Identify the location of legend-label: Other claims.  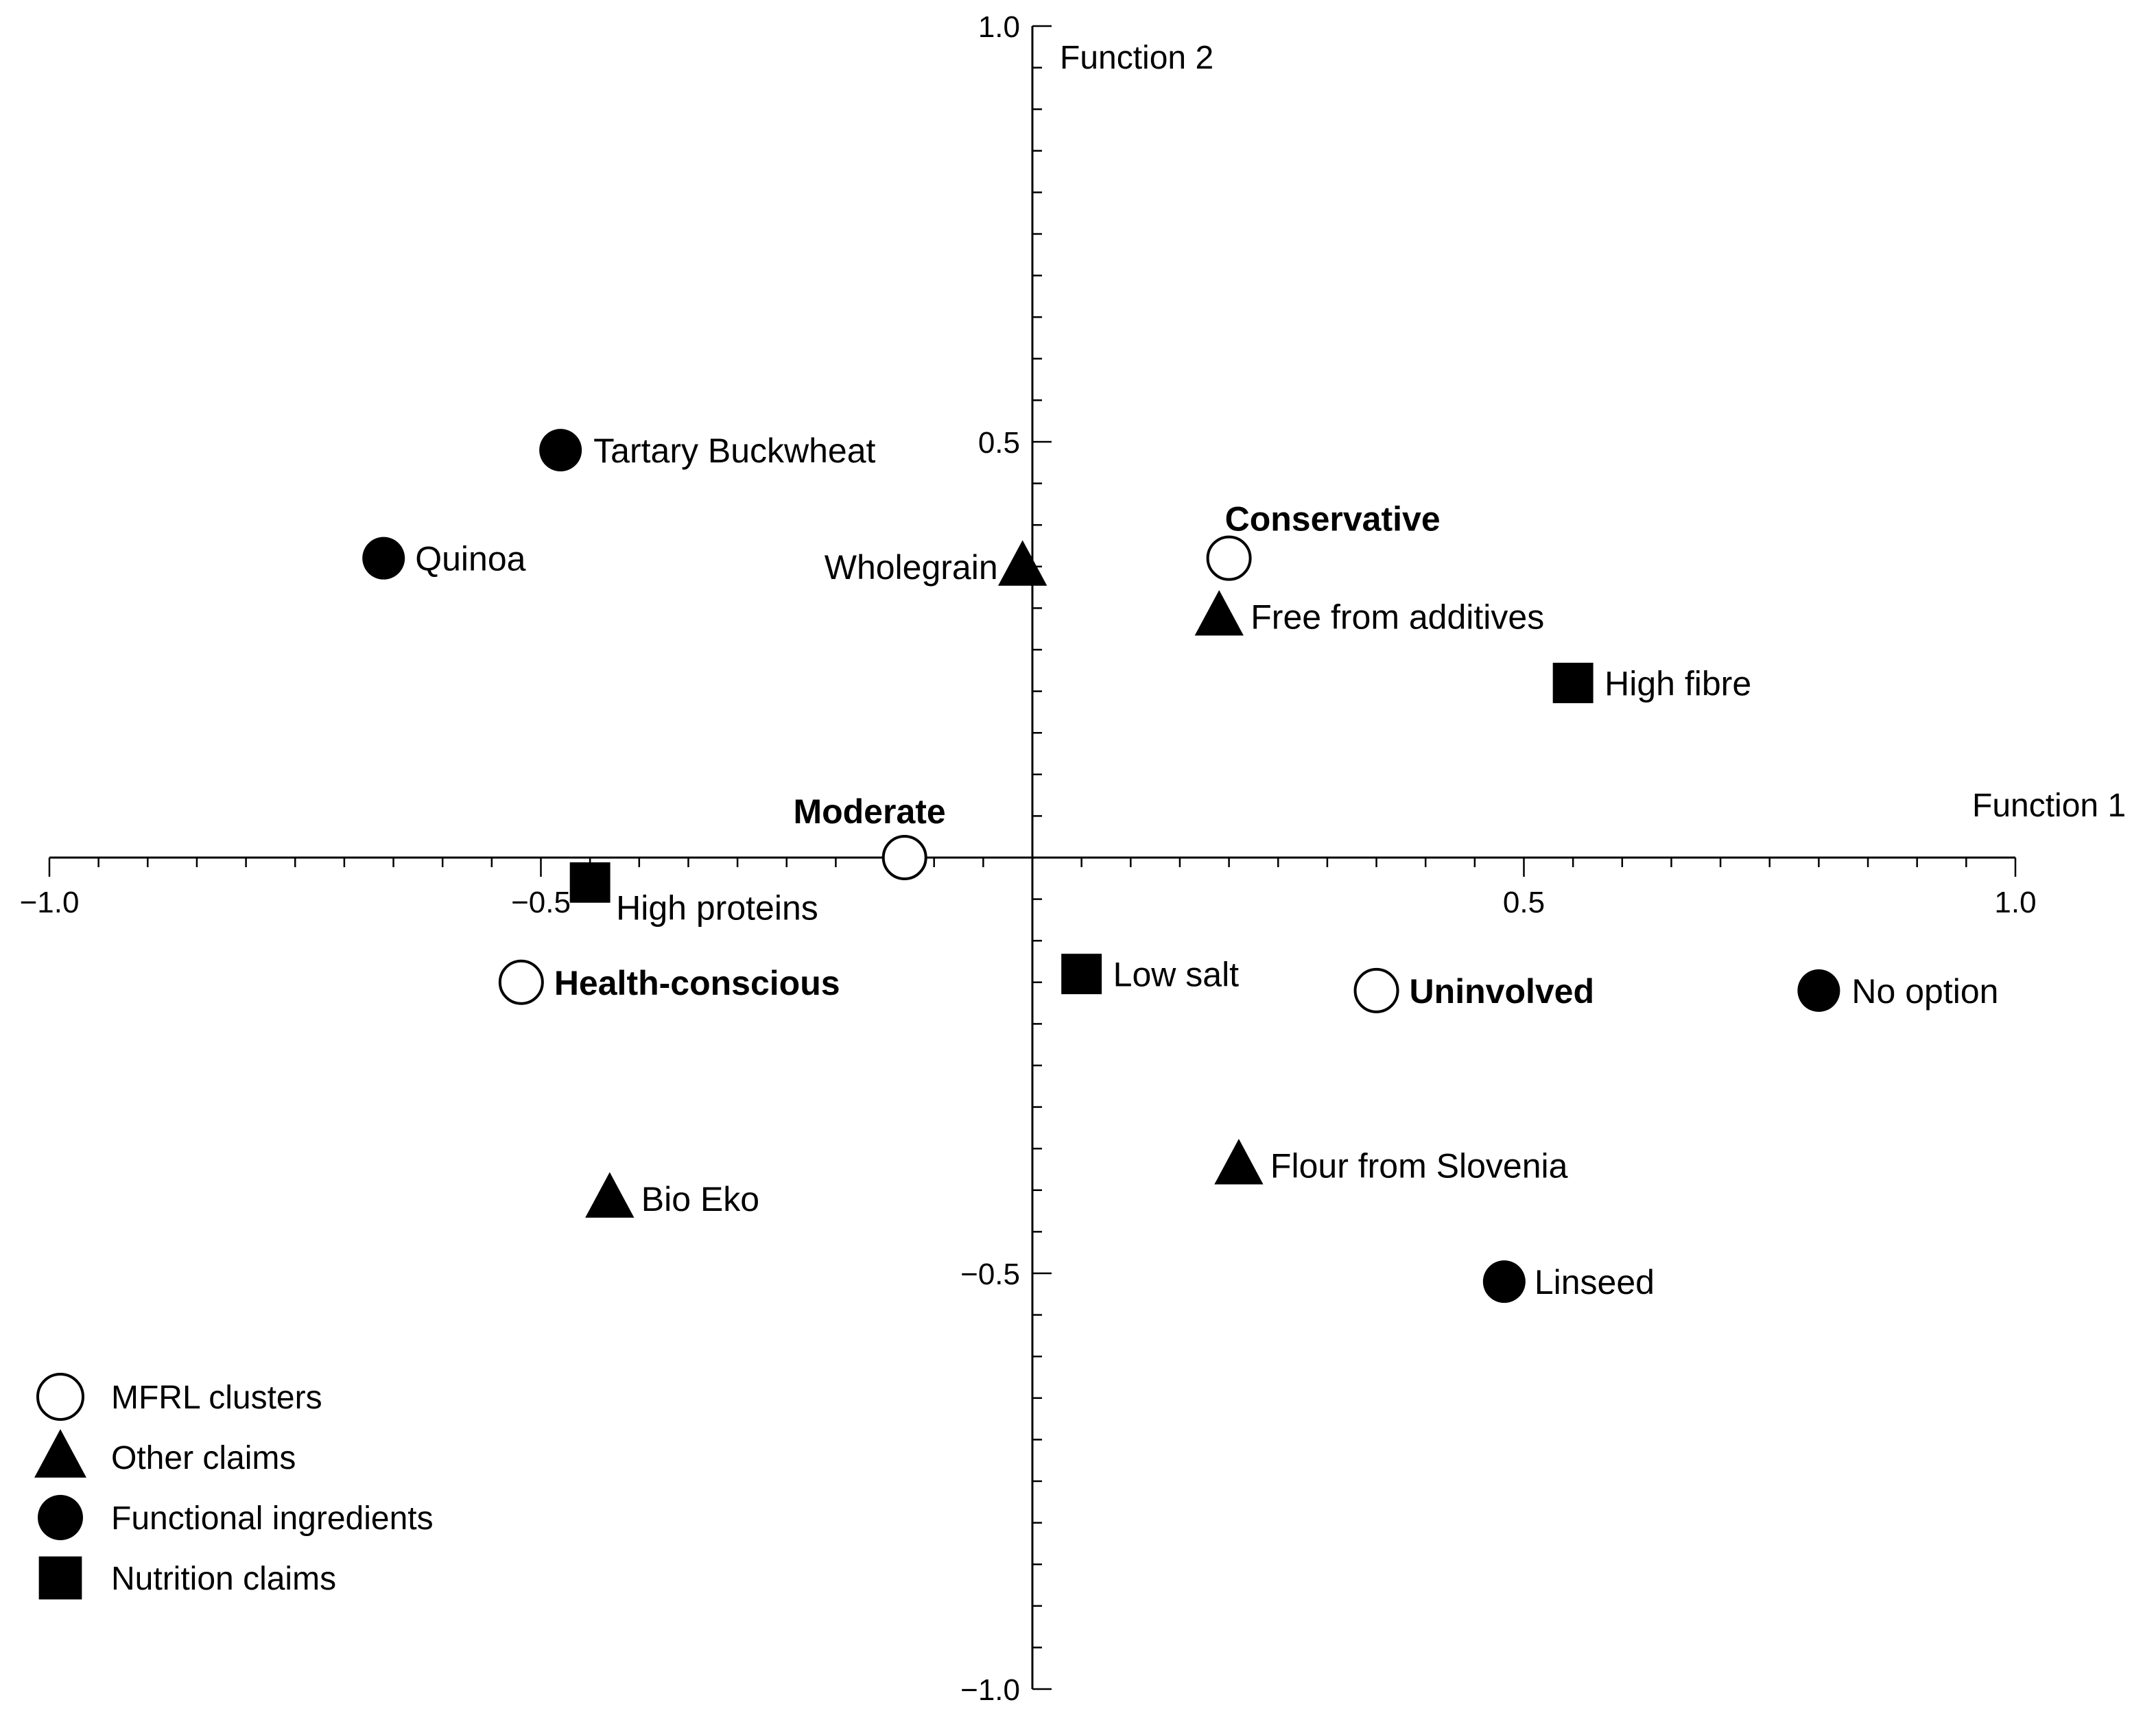
(203, 1458).